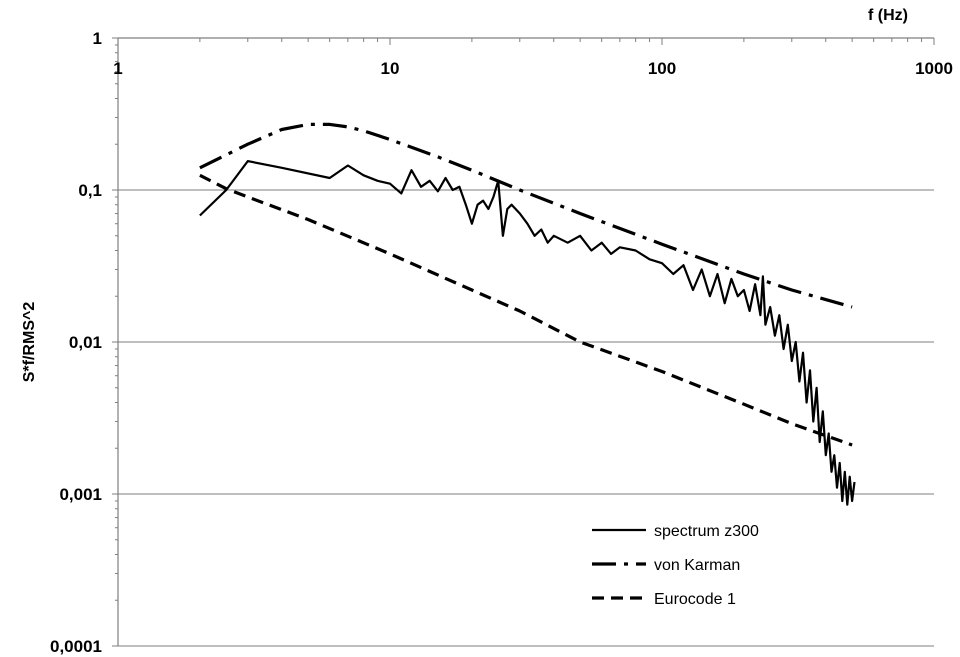  I want to click on x-tick-label: 10, so click(390, 68).